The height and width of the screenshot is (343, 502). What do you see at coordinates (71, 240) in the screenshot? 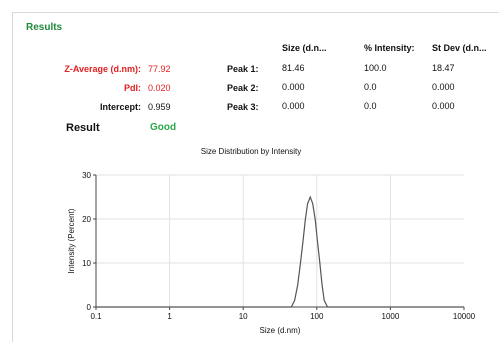
I see `y-axis-label: Intensity (Percent)` at bounding box center [71, 240].